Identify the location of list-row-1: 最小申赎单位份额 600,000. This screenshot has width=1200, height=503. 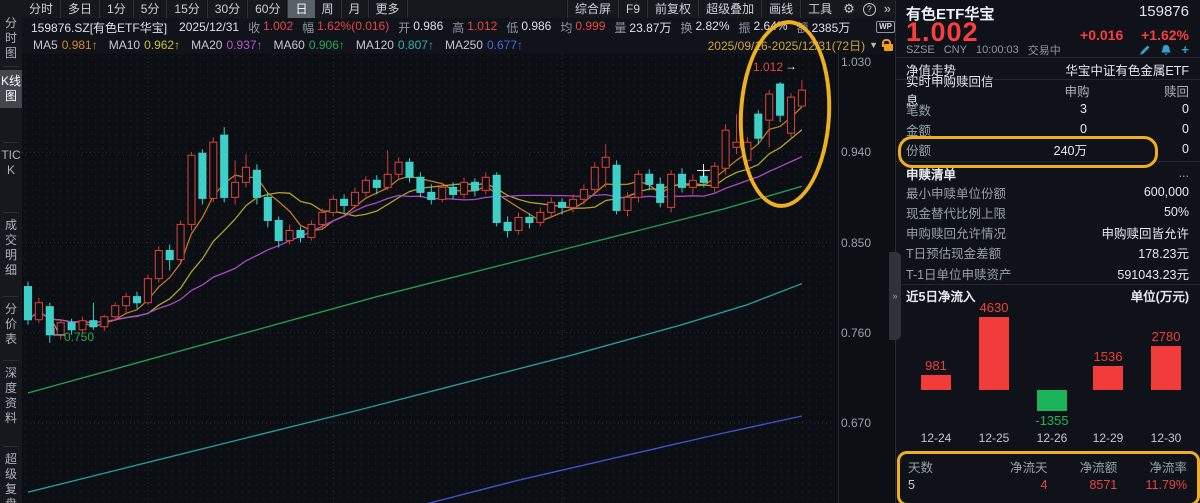
(1048, 192).